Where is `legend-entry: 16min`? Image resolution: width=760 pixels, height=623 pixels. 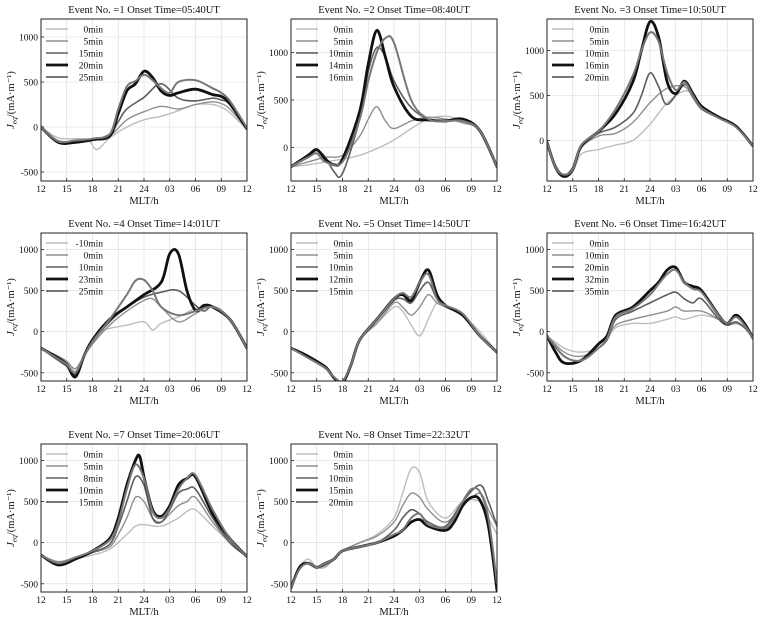
legend-entry: 16min is located at coordinates (597, 66).